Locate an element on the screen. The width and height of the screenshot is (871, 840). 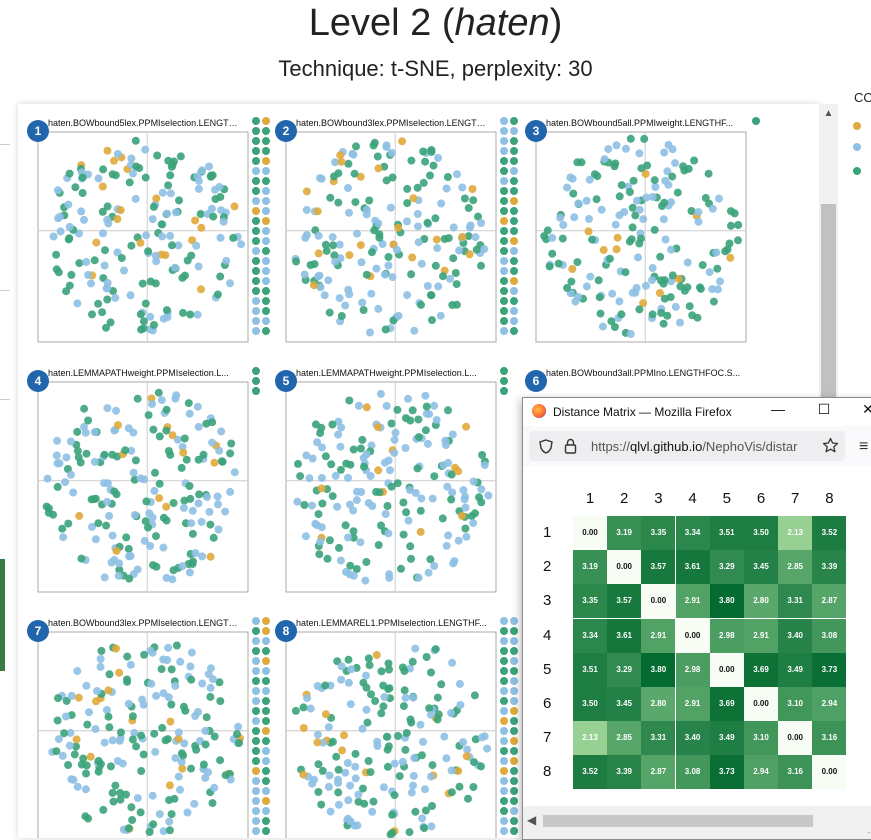
matrix-cell: 3.31 is located at coordinates (795, 601).